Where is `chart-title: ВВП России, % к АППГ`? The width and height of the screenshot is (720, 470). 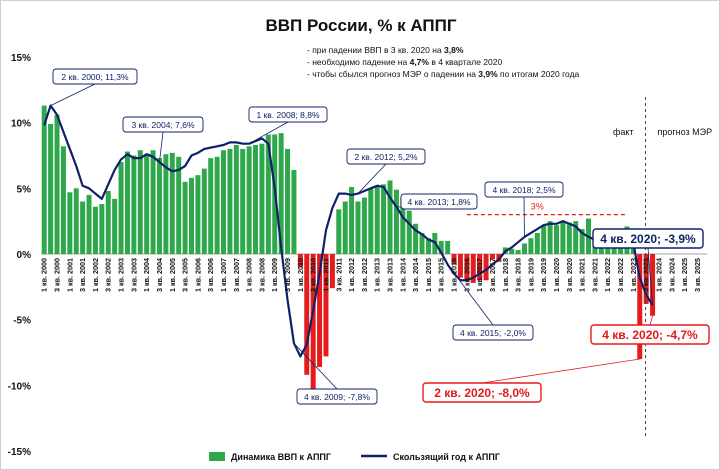 chart-title: ВВП России, % к АППГ is located at coordinates (360, 25).